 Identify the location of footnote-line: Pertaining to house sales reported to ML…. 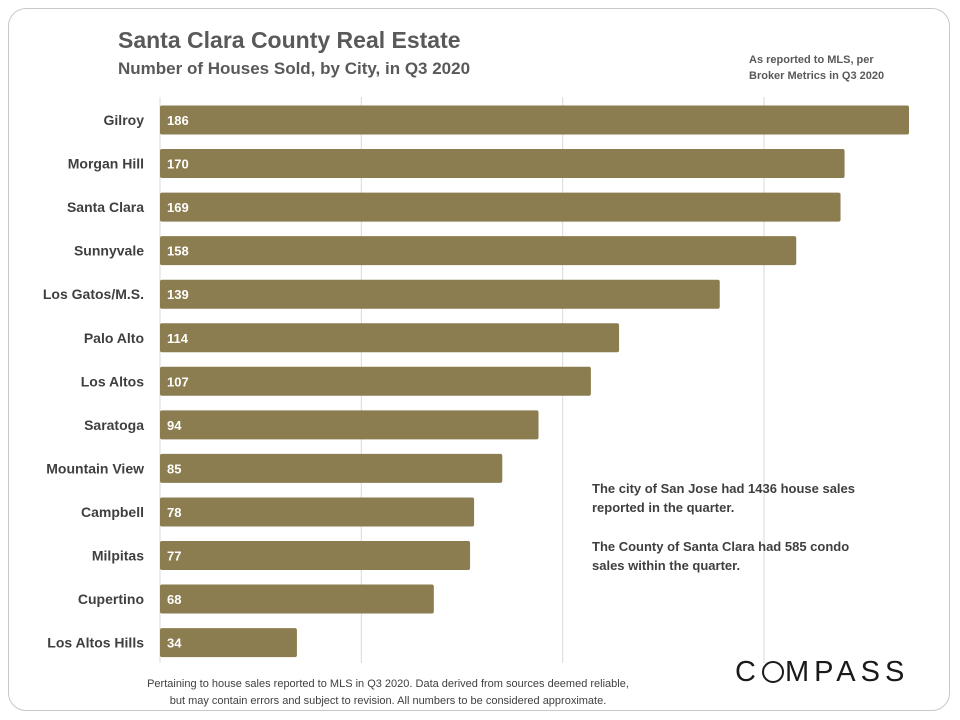
(388, 684).